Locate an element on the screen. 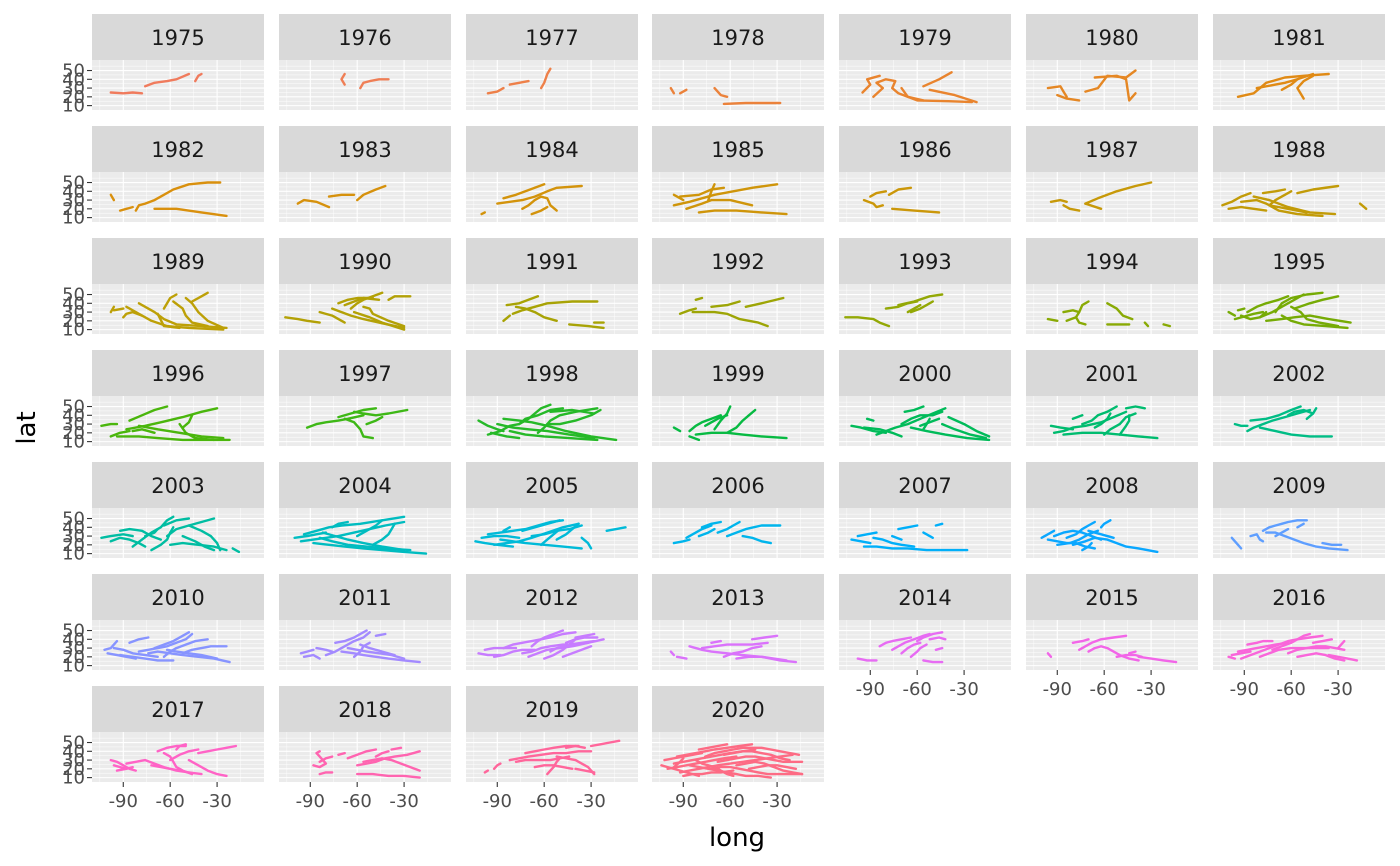 The width and height of the screenshot is (1400, 866). facet-panel: 2020 -90 -60 -30 is located at coordinates (738, 749).